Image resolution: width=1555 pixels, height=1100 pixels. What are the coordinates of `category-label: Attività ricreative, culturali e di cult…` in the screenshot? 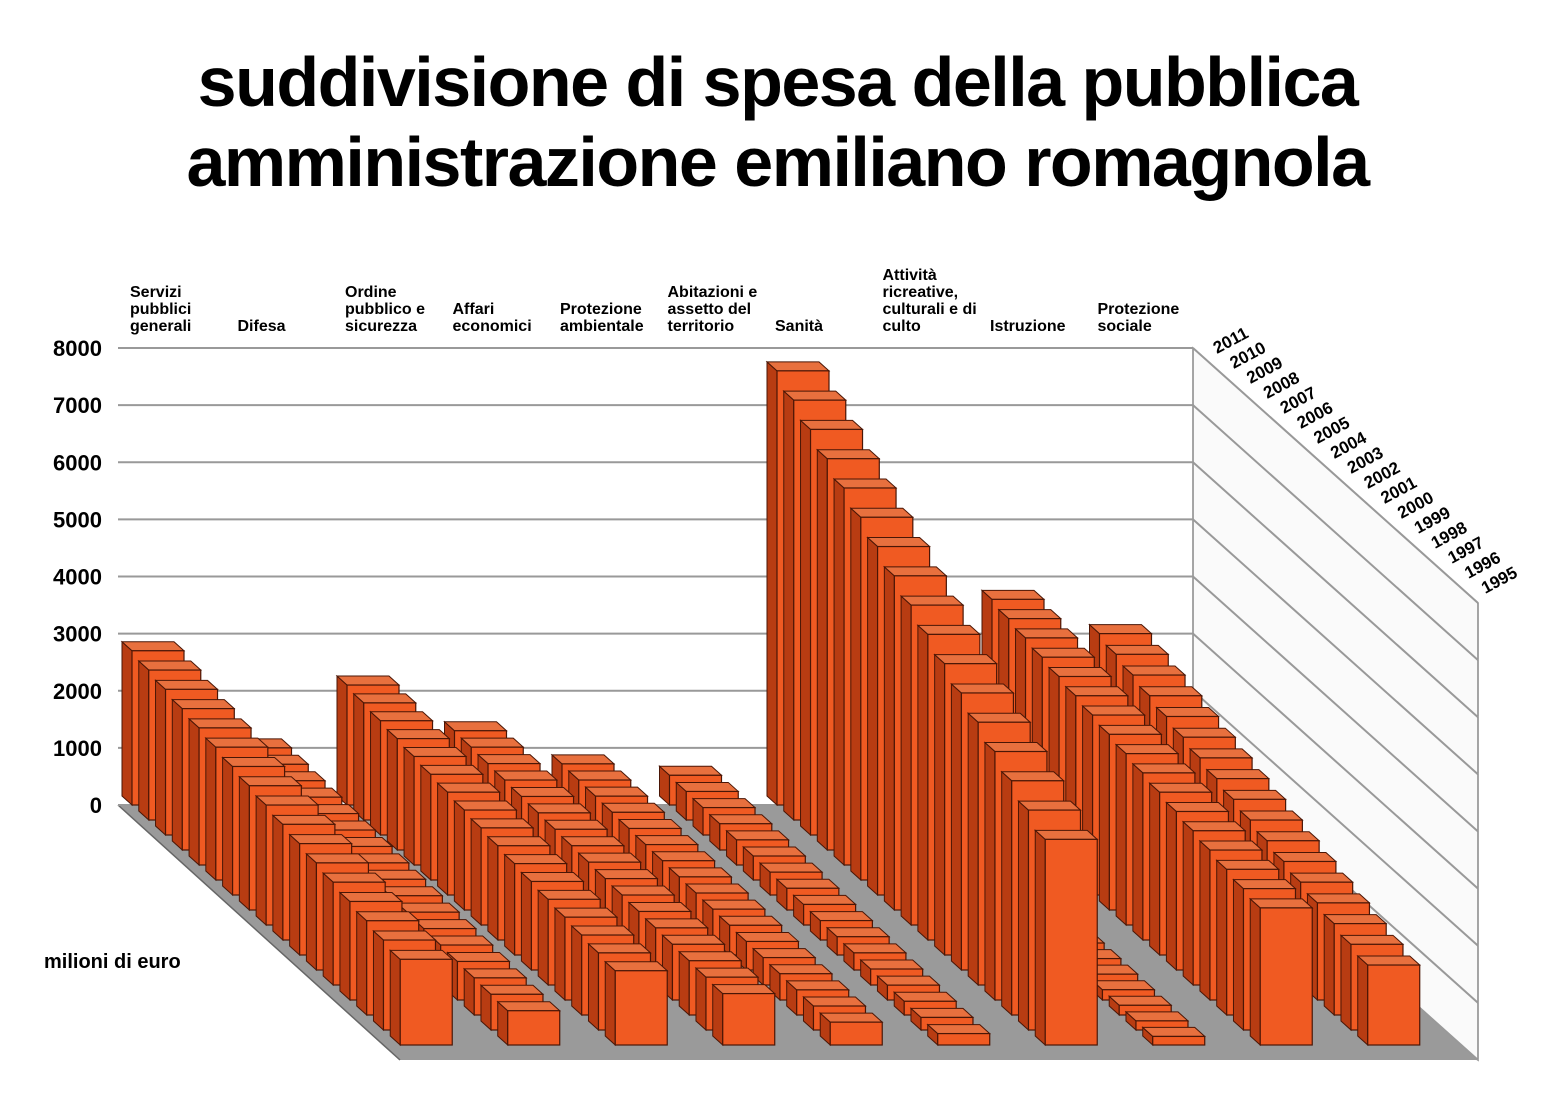 It's located at (929, 301).